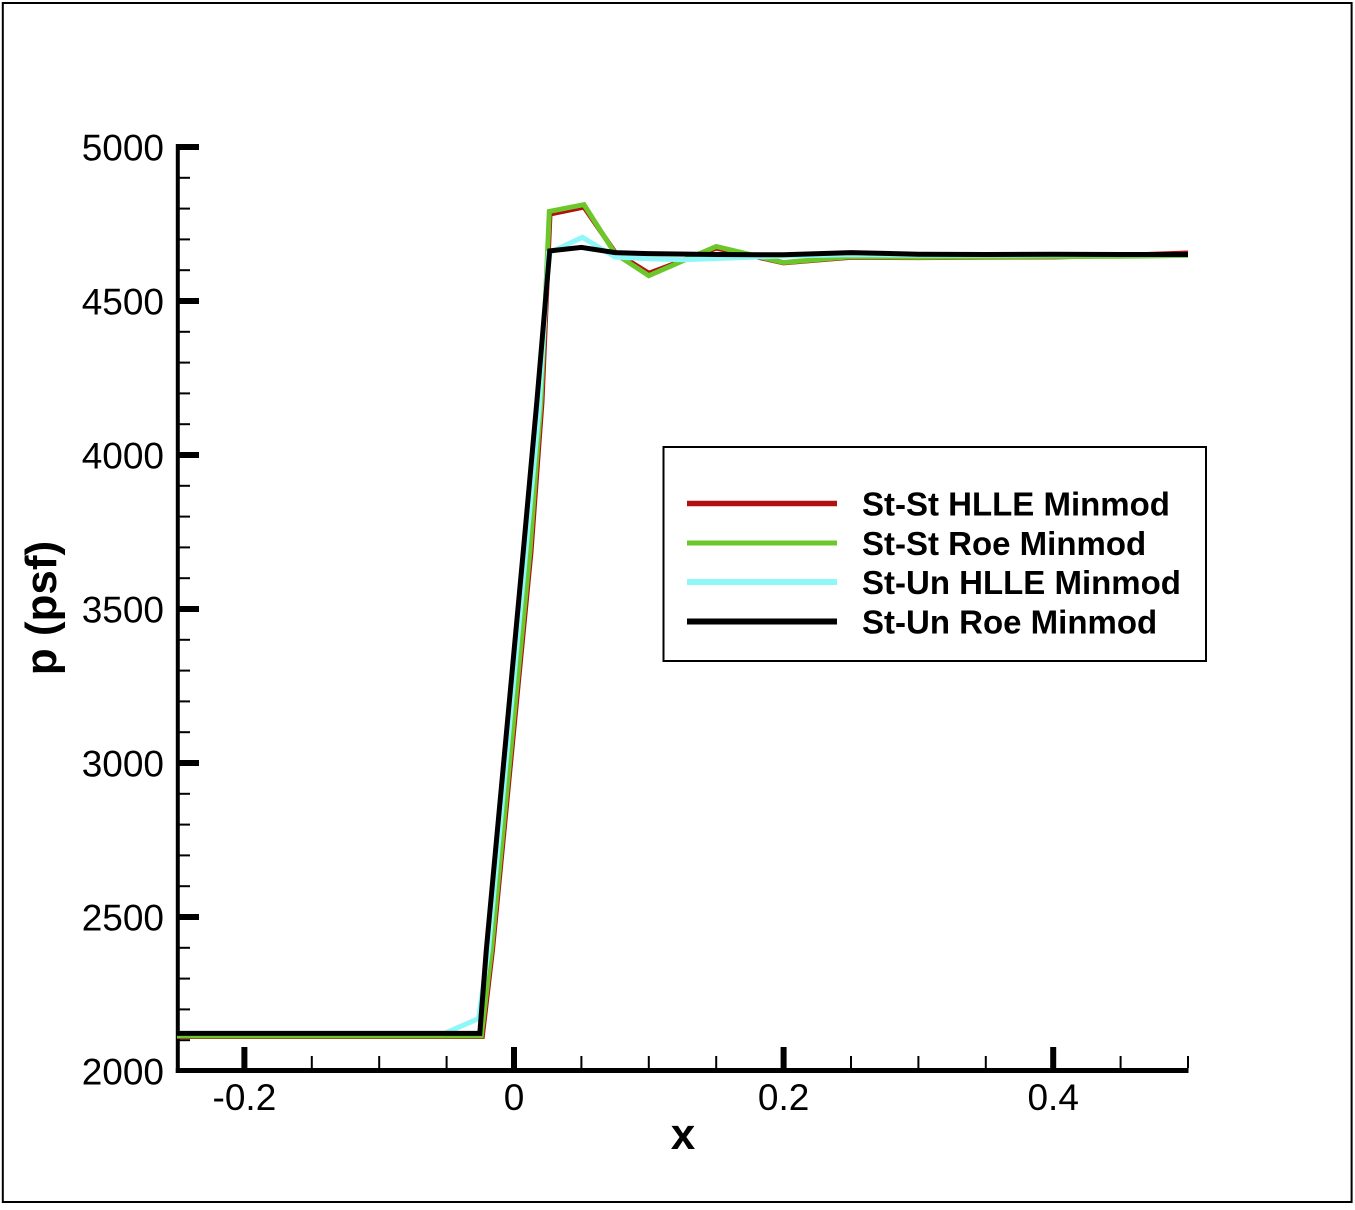 The image size is (1355, 1210). Describe the element at coordinates (123, 610) in the screenshot. I see `svg-text: 3500` at that location.